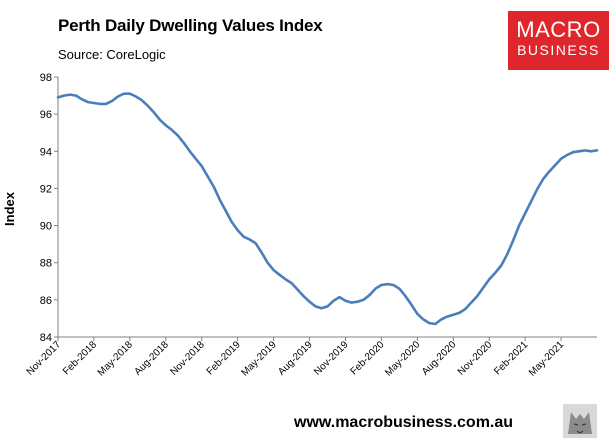  Describe the element at coordinates (46, 152) in the screenshot. I see `y-tick-label: 94` at that location.